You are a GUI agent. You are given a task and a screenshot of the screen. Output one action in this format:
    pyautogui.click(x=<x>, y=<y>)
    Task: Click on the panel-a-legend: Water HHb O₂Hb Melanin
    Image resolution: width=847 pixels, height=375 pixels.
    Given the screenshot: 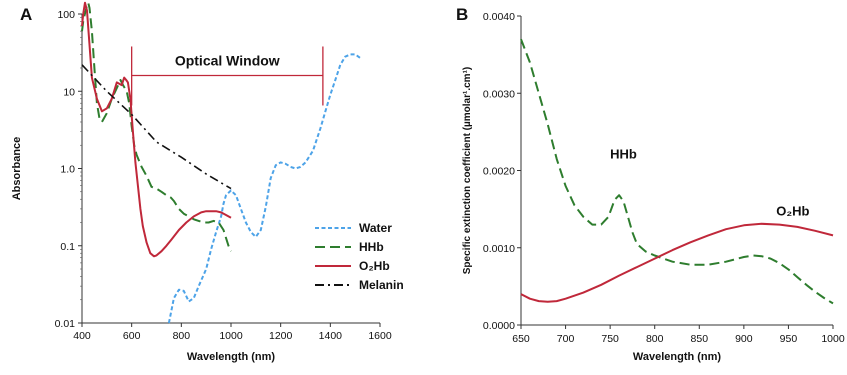 What is the action you would take?
    pyautogui.click(x=359, y=256)
    